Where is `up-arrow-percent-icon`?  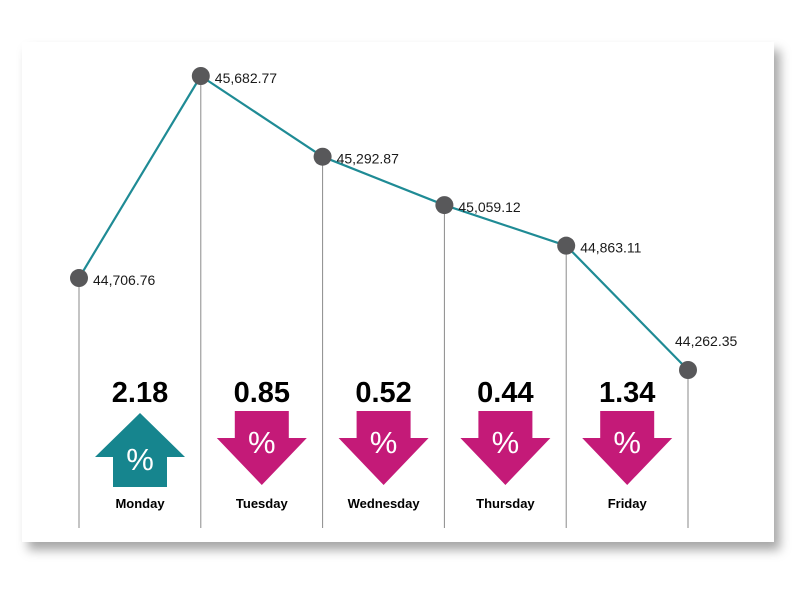 up-arrow-percent-icon is located at coordinates (140, 450).